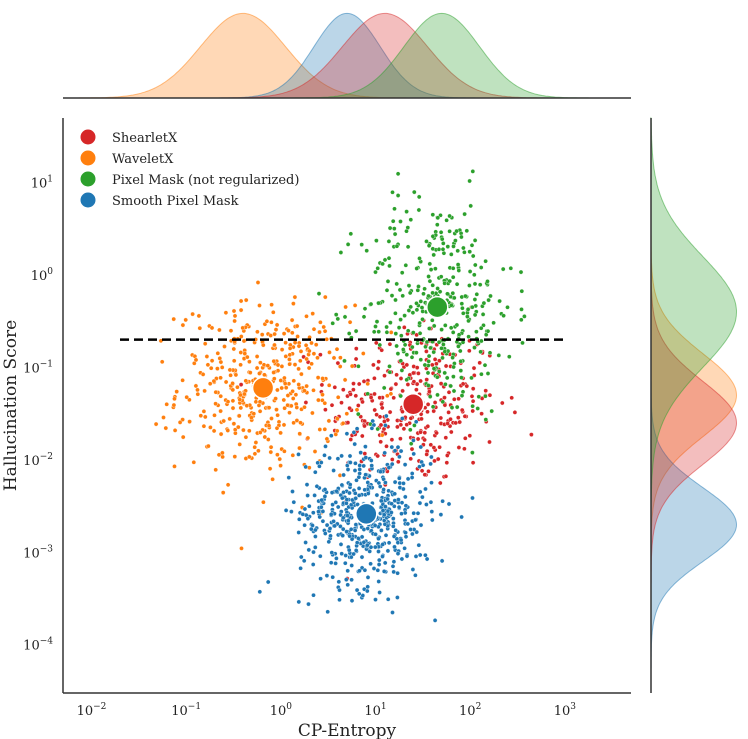 This screenshot has width=748, height=739. Describe the element at coordinates (38, 645) in the screenshot. I see `y-tick-label: 10⁻⁴` at that location.